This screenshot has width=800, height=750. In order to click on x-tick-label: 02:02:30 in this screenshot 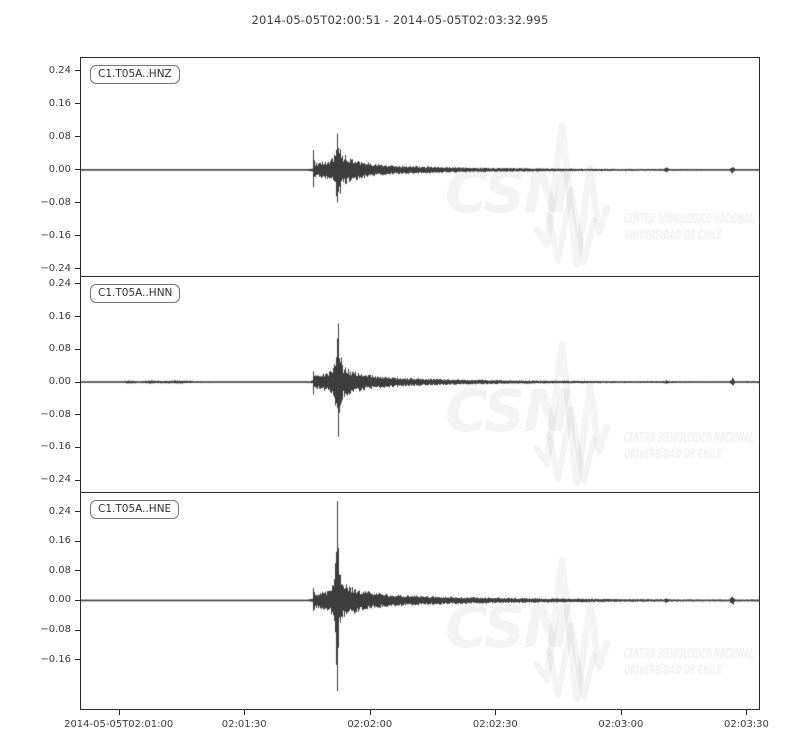, I will do `click(495, 724)`.